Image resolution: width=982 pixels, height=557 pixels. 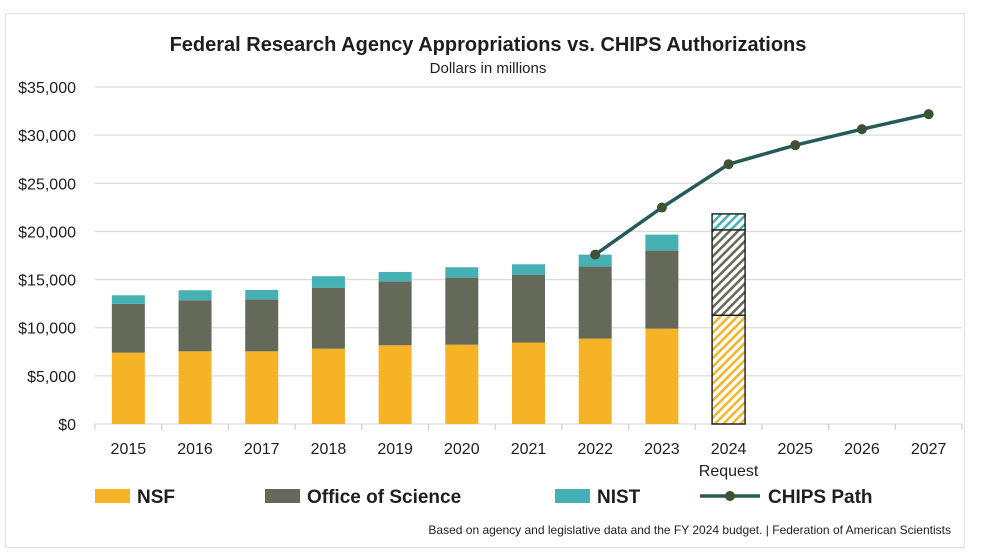 I want to click on y-tick-label: $25,000, so click(x=47, y=184).